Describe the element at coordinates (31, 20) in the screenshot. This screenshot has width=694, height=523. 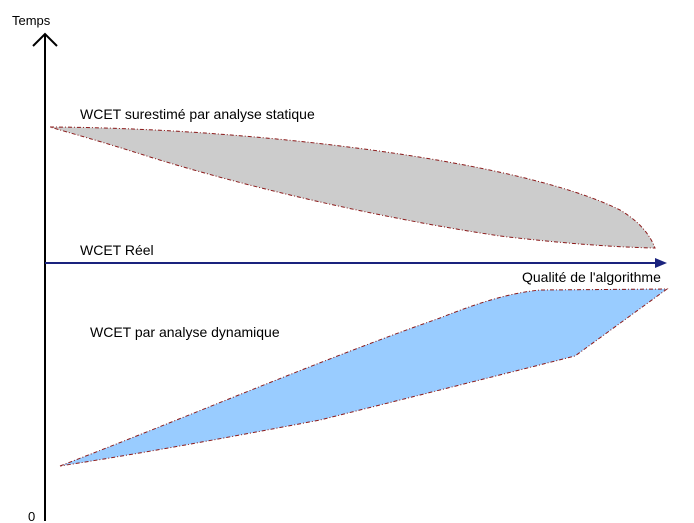
I see `y-axis-label: Temps` at that location.